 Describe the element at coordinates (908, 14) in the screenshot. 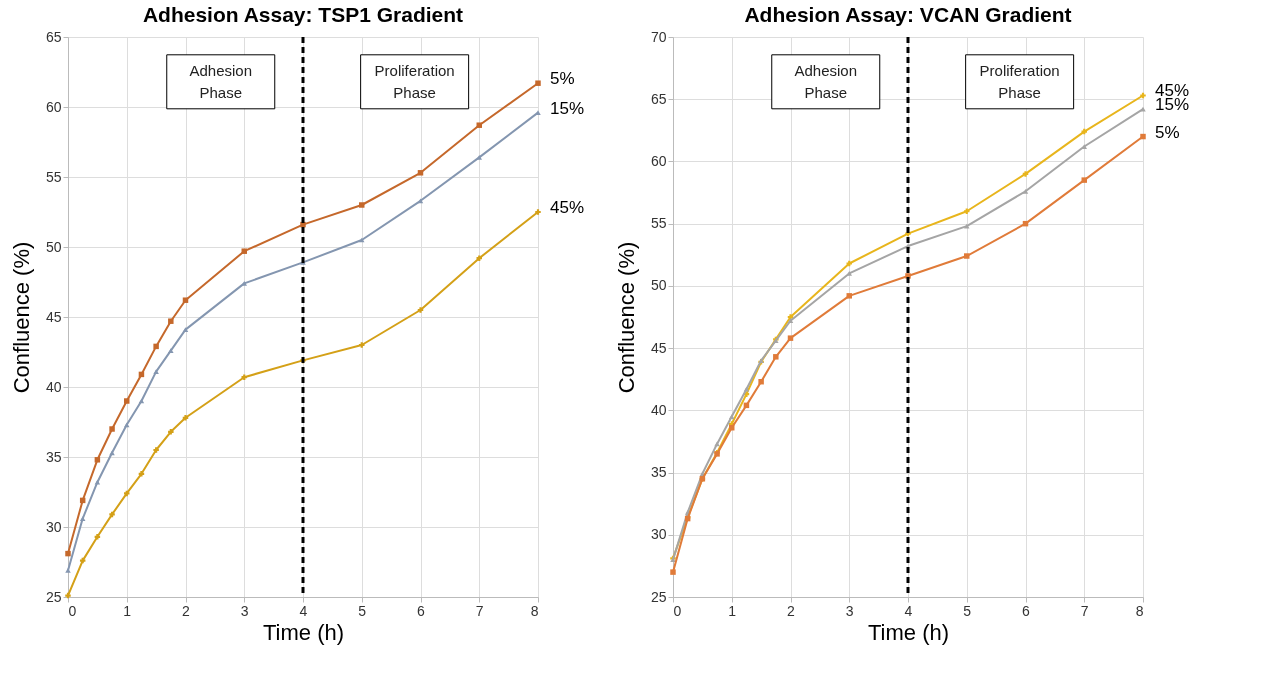

I see `chart-title: Adhesion Assay: VCAN Gradient` at that location.